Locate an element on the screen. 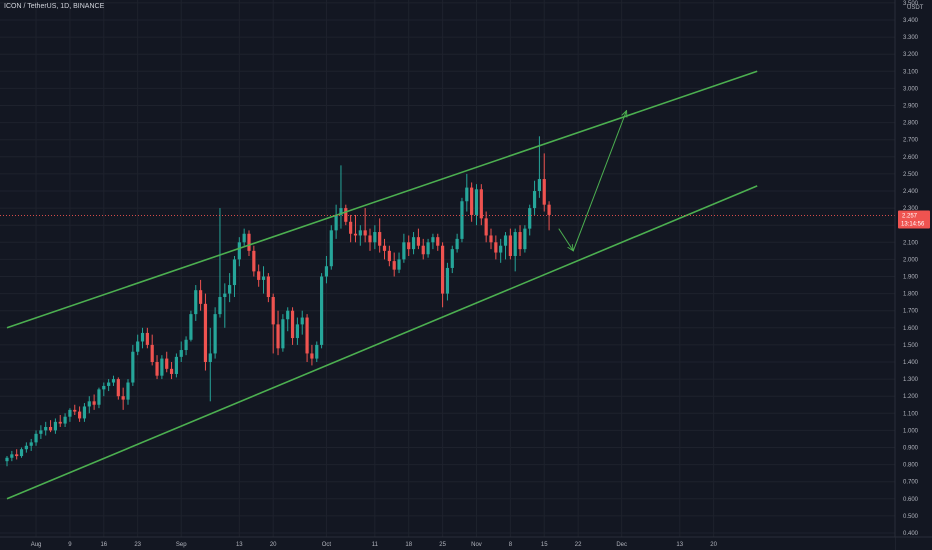 The width and height of the screenshot is (932, 550). time-tick-label: Oct is located at coordinates (327, 545).